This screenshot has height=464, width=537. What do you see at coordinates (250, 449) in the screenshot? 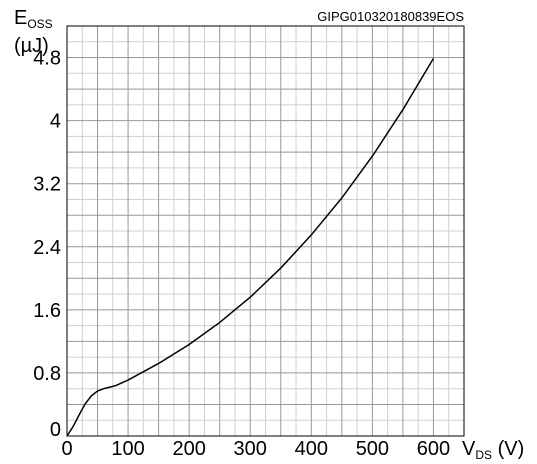
I see `x-tick-label: 300` at bounding box center [250, 449].